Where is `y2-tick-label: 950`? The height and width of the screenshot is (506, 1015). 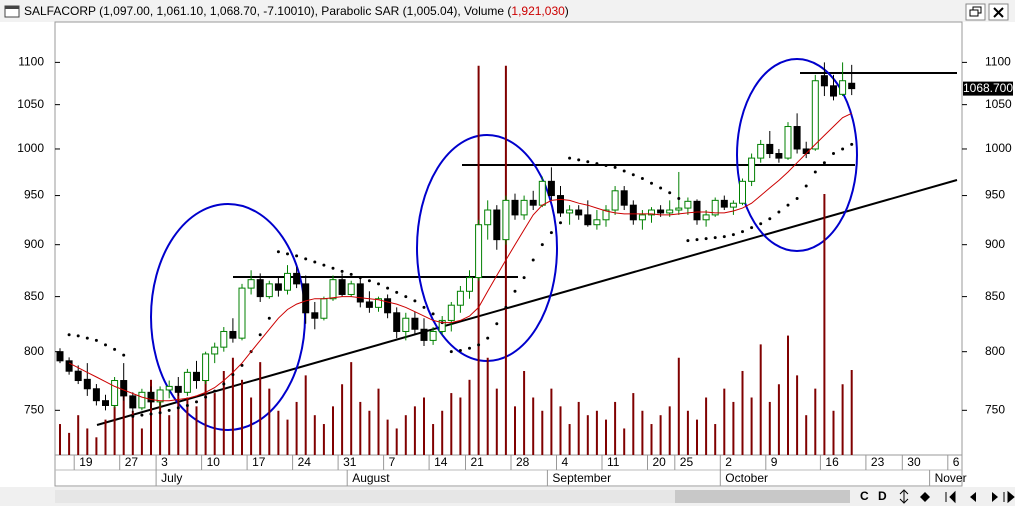
y2-tick-label: 950 is located at coordinates (995, 195).